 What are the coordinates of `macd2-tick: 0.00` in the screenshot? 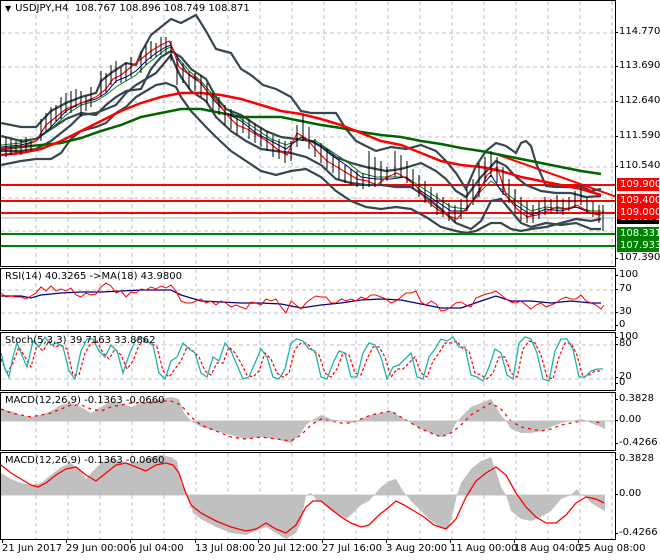 It's located at (628, 493).